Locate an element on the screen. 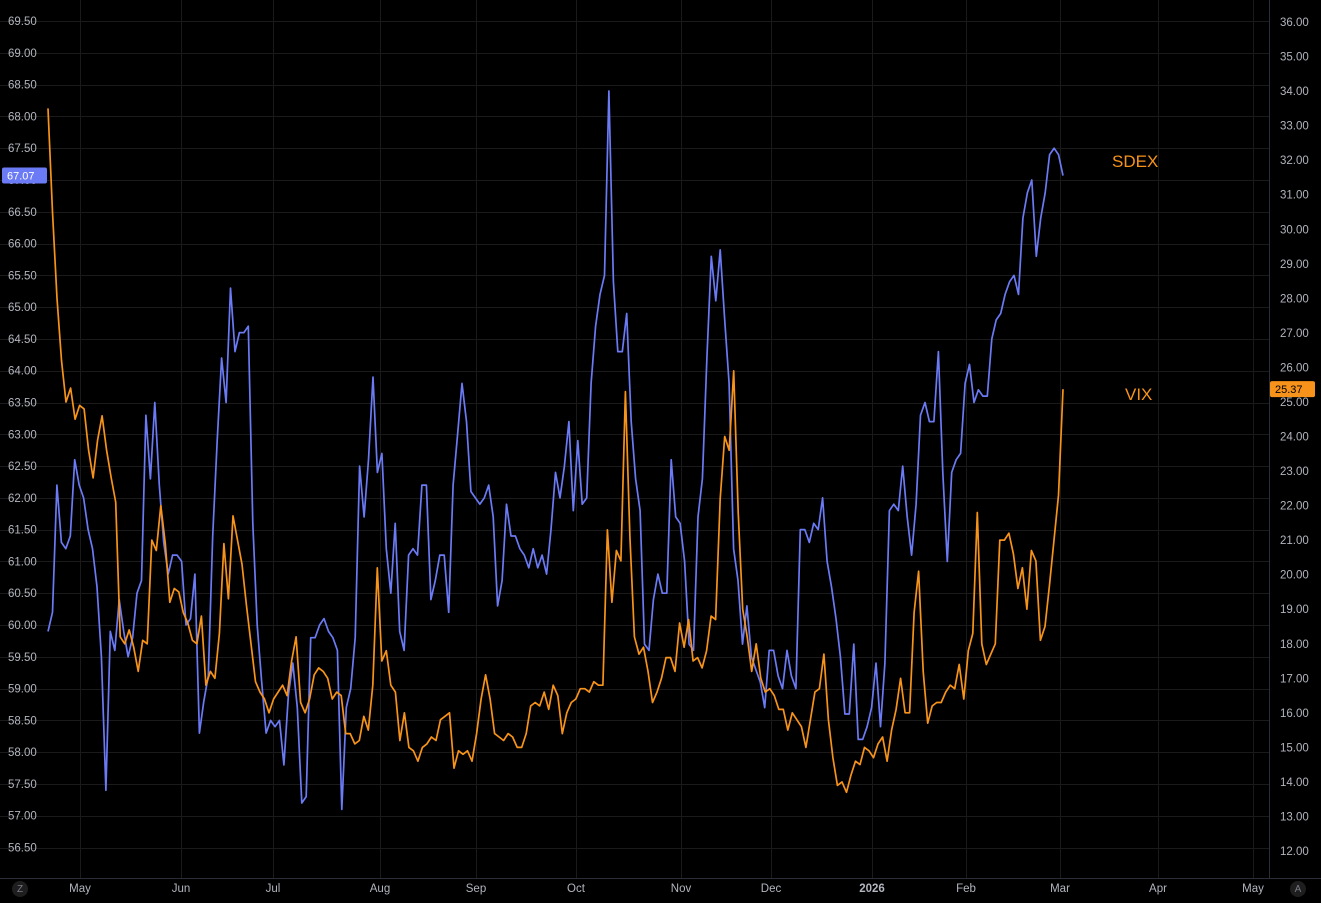 The width and height of the screenshot is (1321, 903). time-axis-tick-label: Dec is located at coordinates (771, 889).